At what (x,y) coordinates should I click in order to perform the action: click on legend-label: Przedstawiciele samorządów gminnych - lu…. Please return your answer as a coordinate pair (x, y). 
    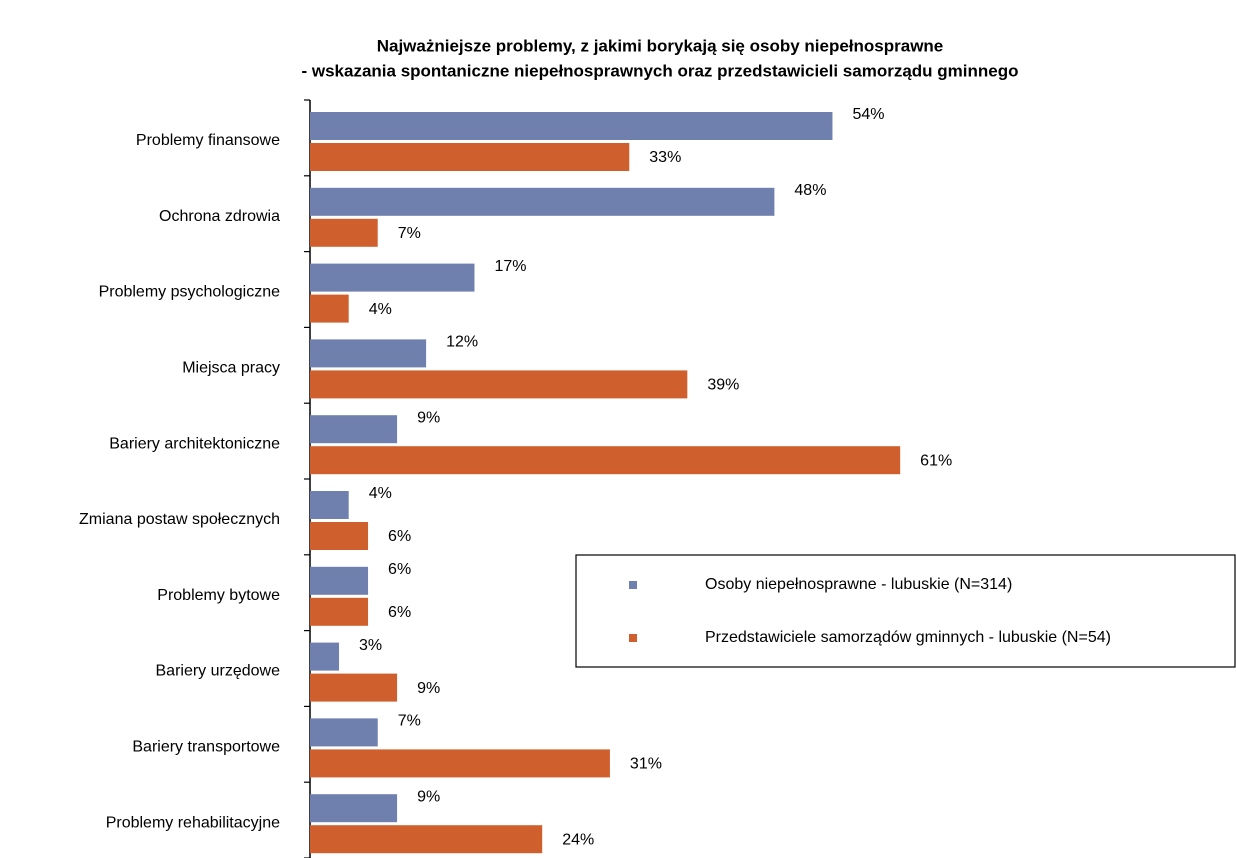
    Looking at the image, I should click on (908, 637).